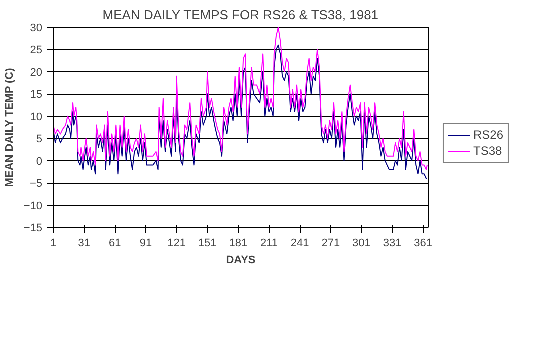  Describe the element at coordinates (115, 244) in the screenshot. I see `x-tick-label: 61` at that location.